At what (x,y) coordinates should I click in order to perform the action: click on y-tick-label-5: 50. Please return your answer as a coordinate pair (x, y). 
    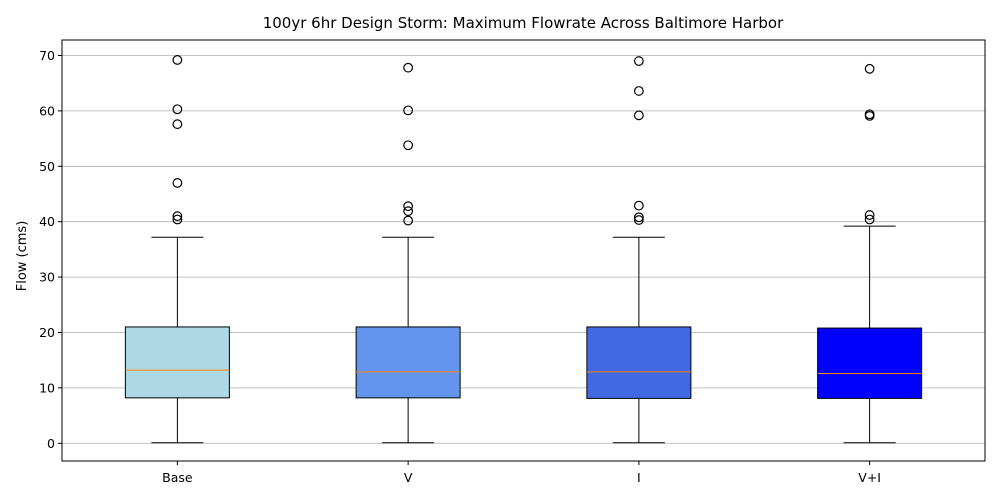
    Looking at the image, I should click on (47, 166).